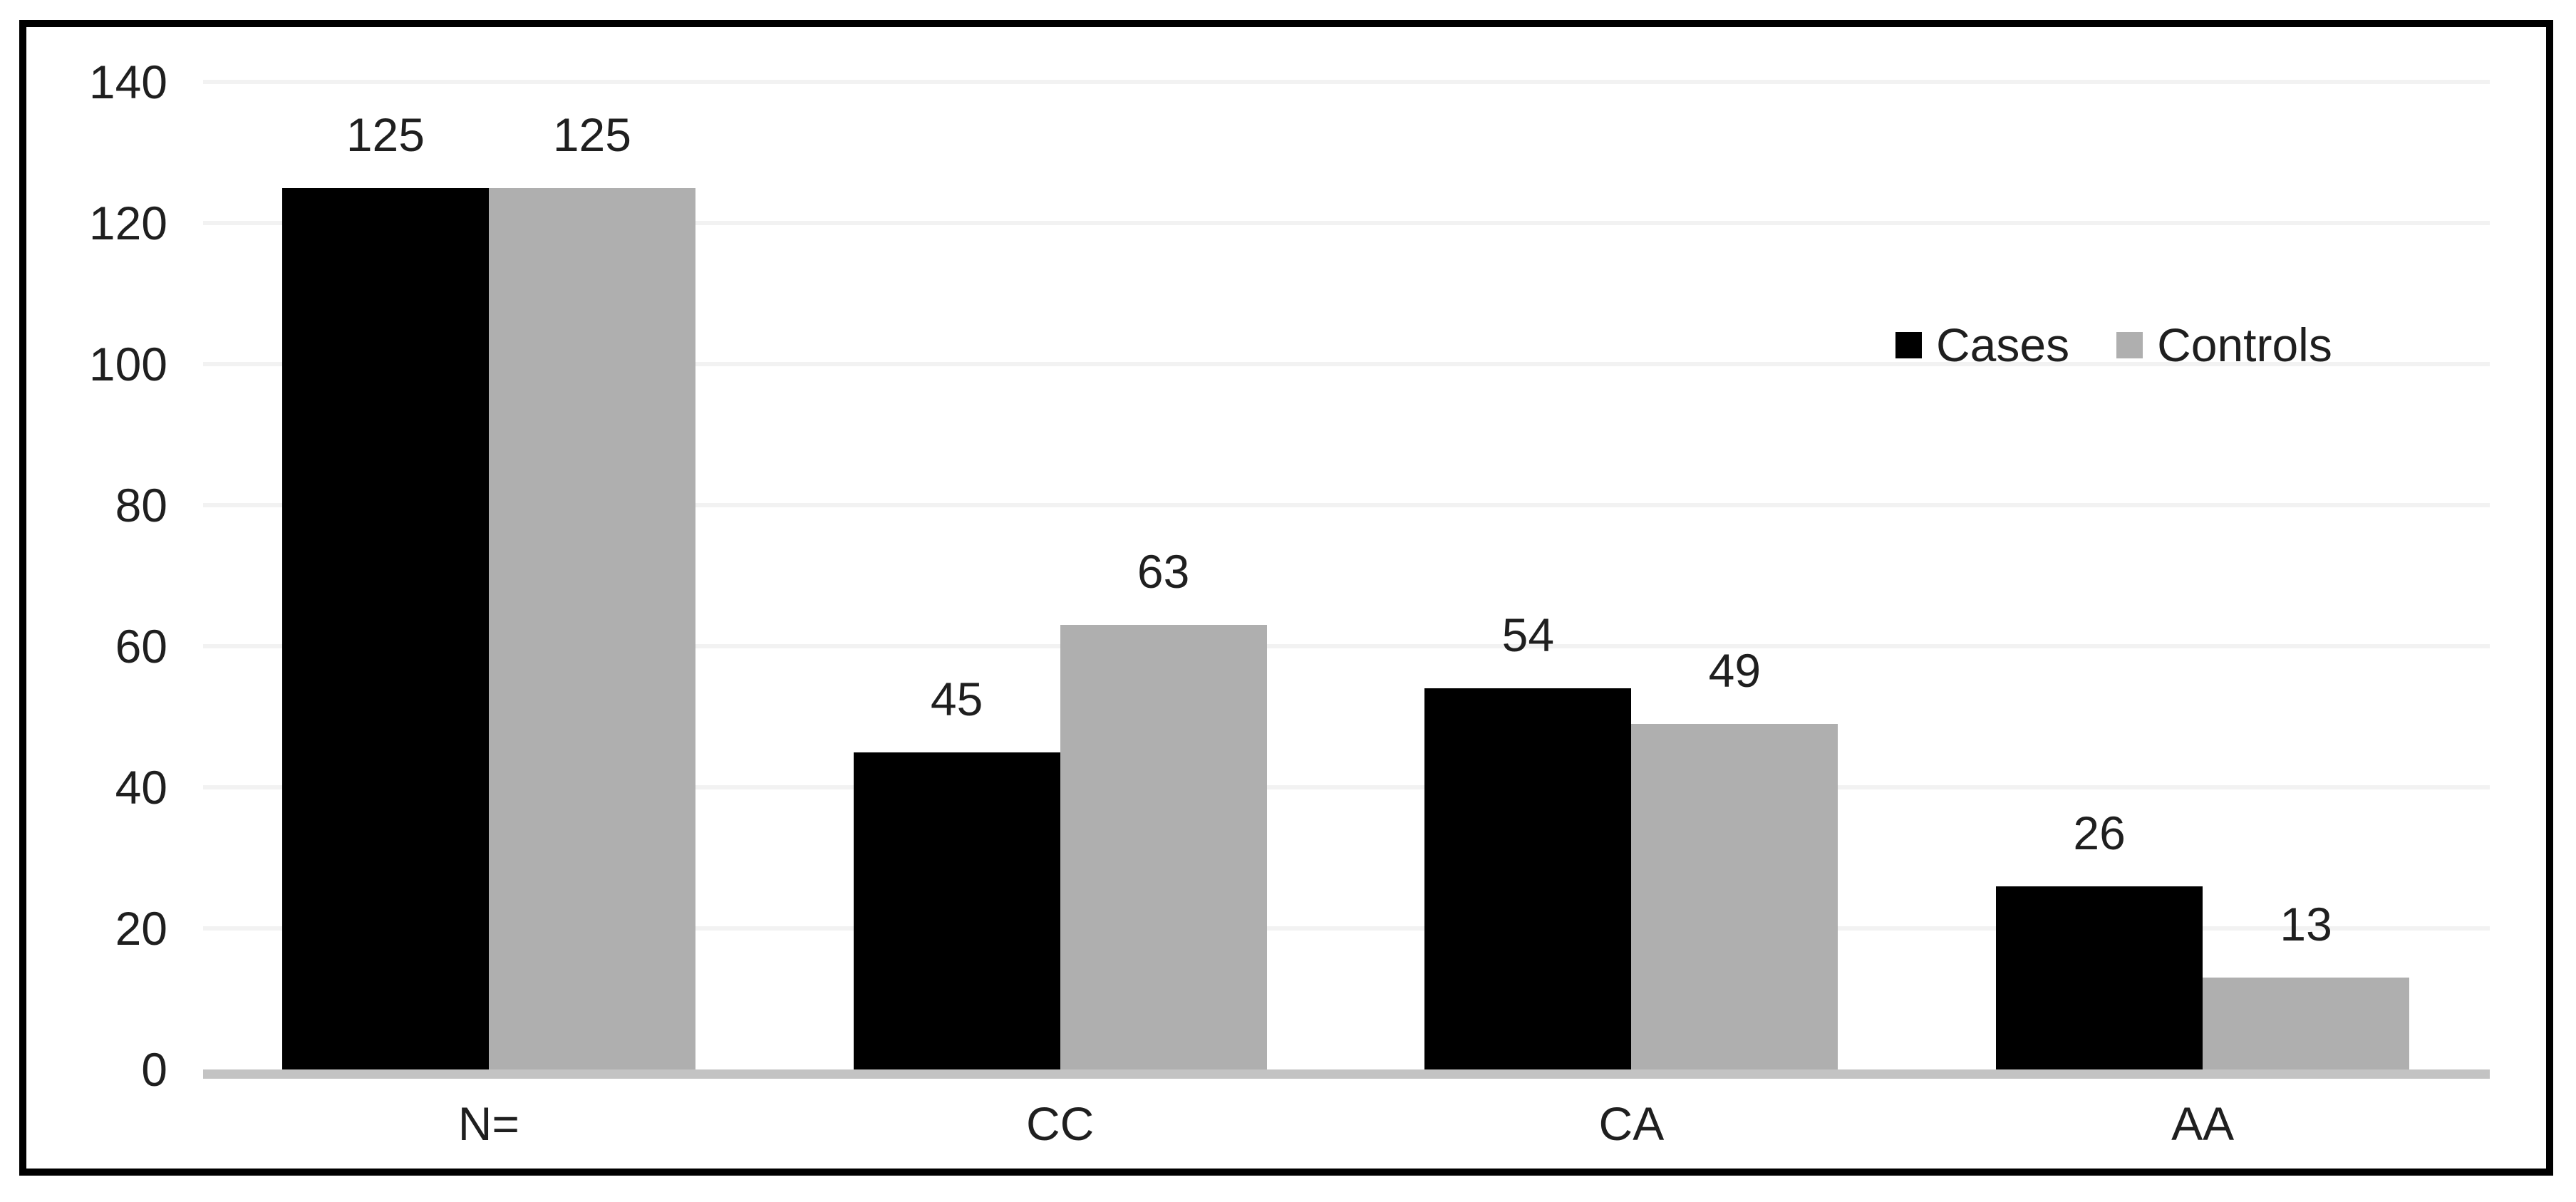 The width and height of the screenshot is (2576, 1202). What do you see at coordinates (141, 787) in the screenshot?
I see `y-axis-tick-label: 40` at bounding box center [141, 787].